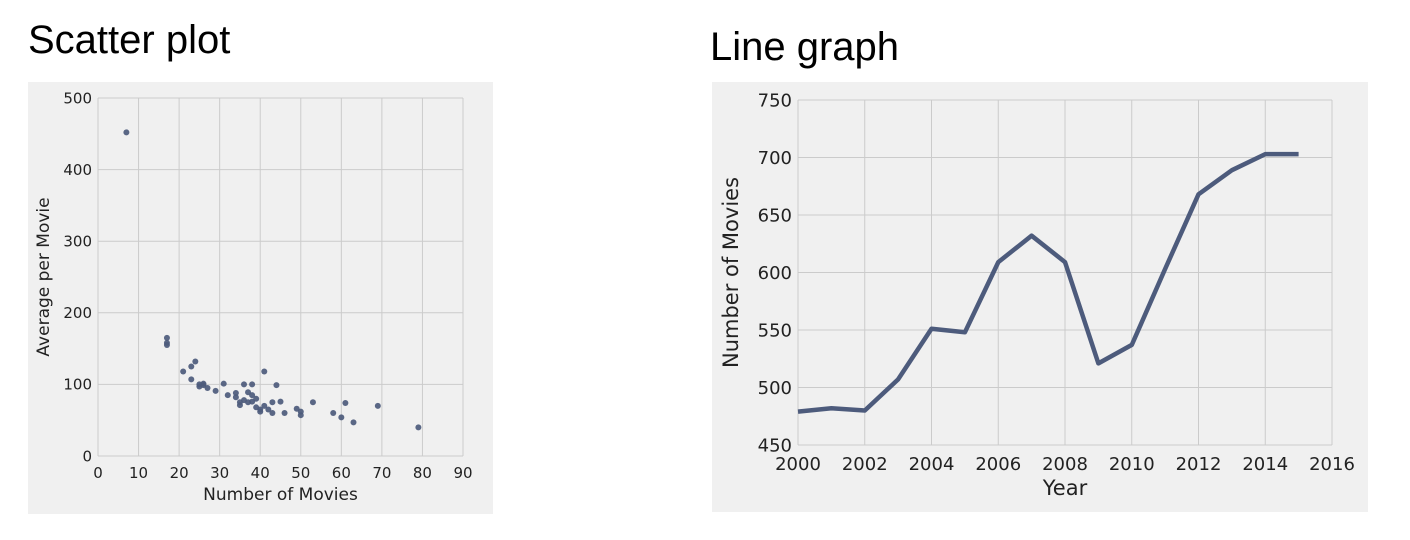 The height and width of the screenshot is (540, 1410). Describe the element at coordinates (300, 473) in the screenshot. I see `x-tick-label: 50` at that location.